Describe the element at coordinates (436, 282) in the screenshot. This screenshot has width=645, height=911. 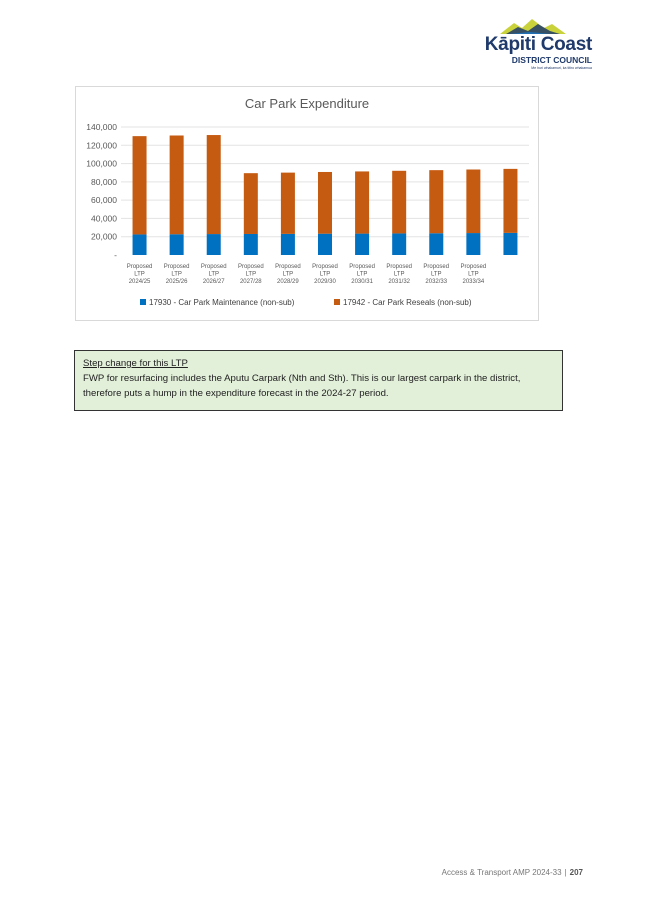
I see `x-tick-label: 2032/33` at that location.